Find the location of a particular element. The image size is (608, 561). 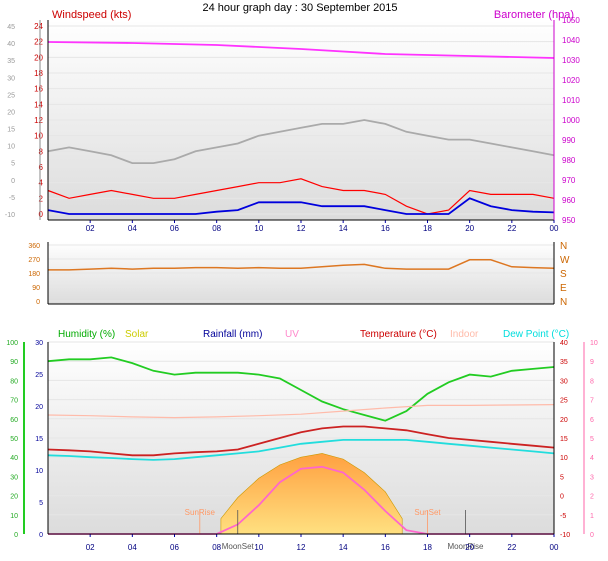

top-x-tick-label: 16 is located at coordinates (385, 228).